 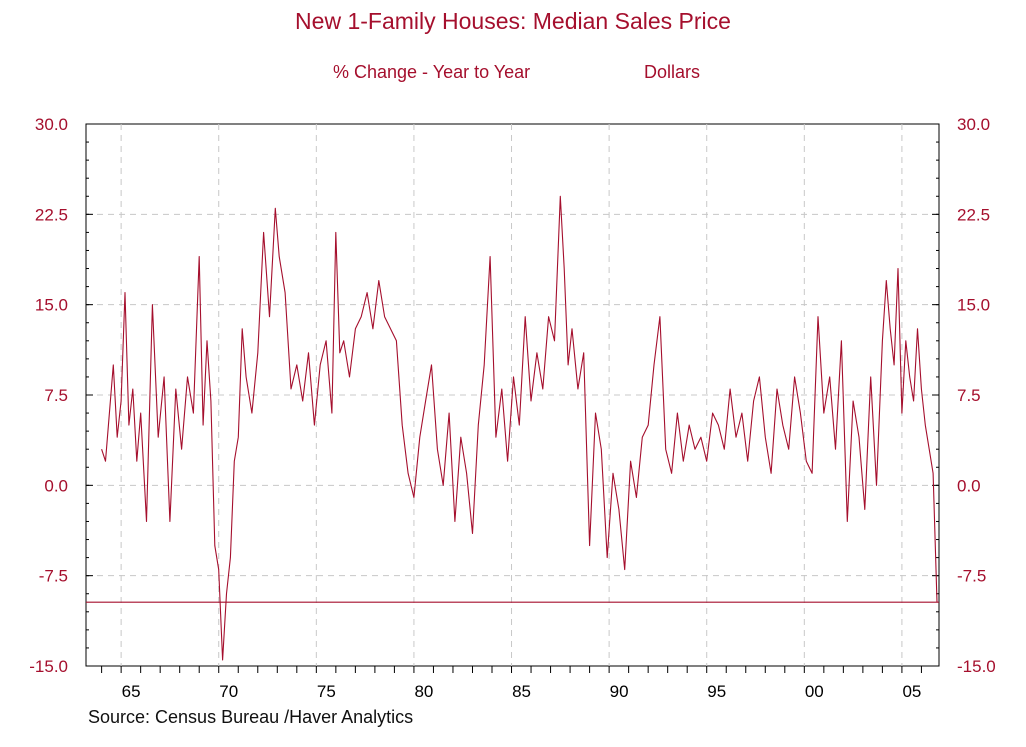 I want to click on x-tick-label: 00, so click(x=814, y=691).